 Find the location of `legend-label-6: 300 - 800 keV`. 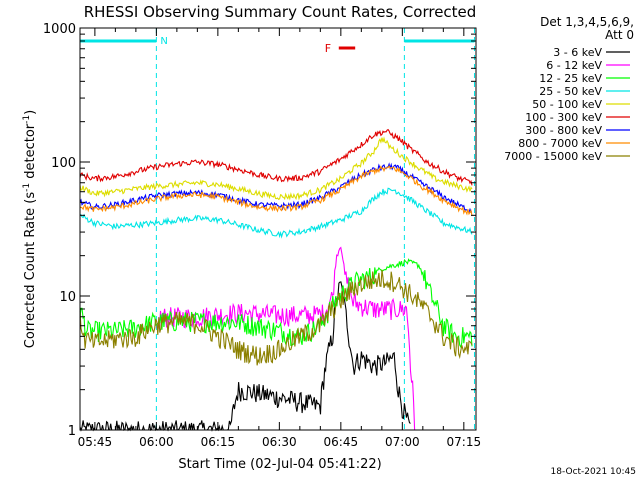

legend-label-6: 300 - 800 keV is located at coordinates (563, 130).